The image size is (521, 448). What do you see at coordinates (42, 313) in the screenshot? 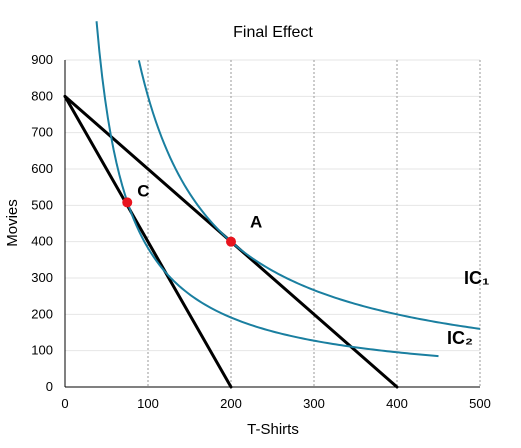
I see `y-tick-label: 200` at bounding box center [42, 313].